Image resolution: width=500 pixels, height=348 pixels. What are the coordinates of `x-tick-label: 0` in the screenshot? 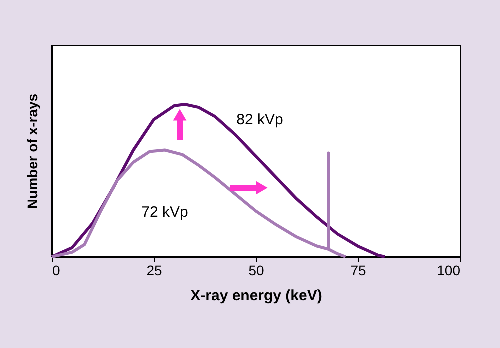 It's located at (56, 270).